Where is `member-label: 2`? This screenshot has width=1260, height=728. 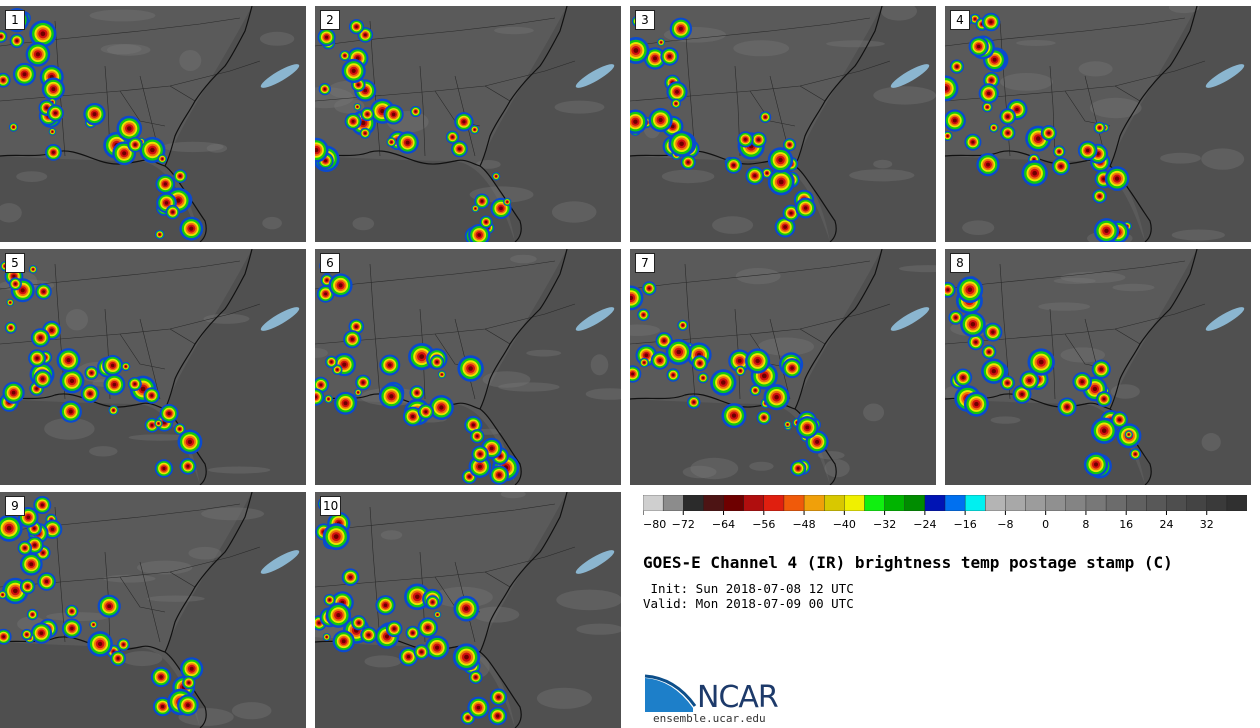 member-label: 2 is located at coordinates (330, 20).